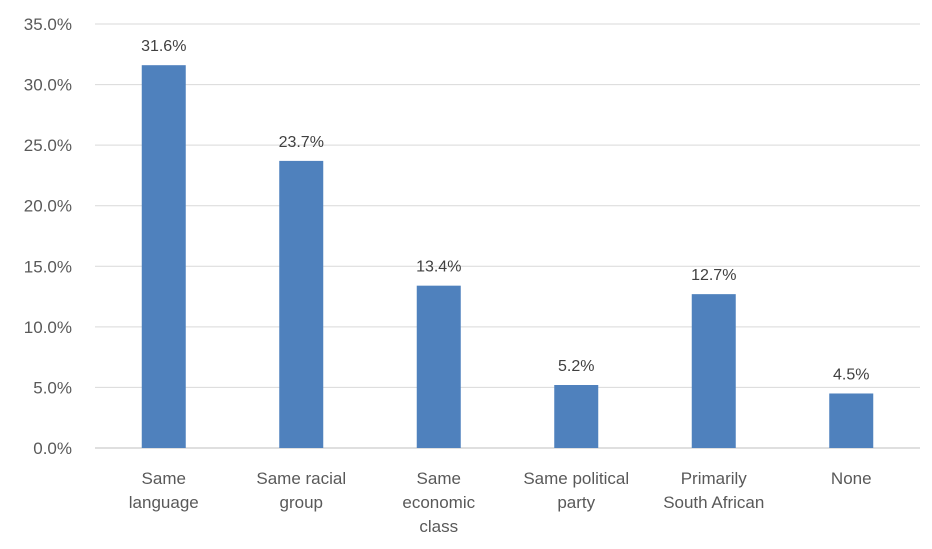 Image resolution: width=932 pixels, height=549 pixels. I want to click on y-tick-label: 15.0%, so click(48, 266).